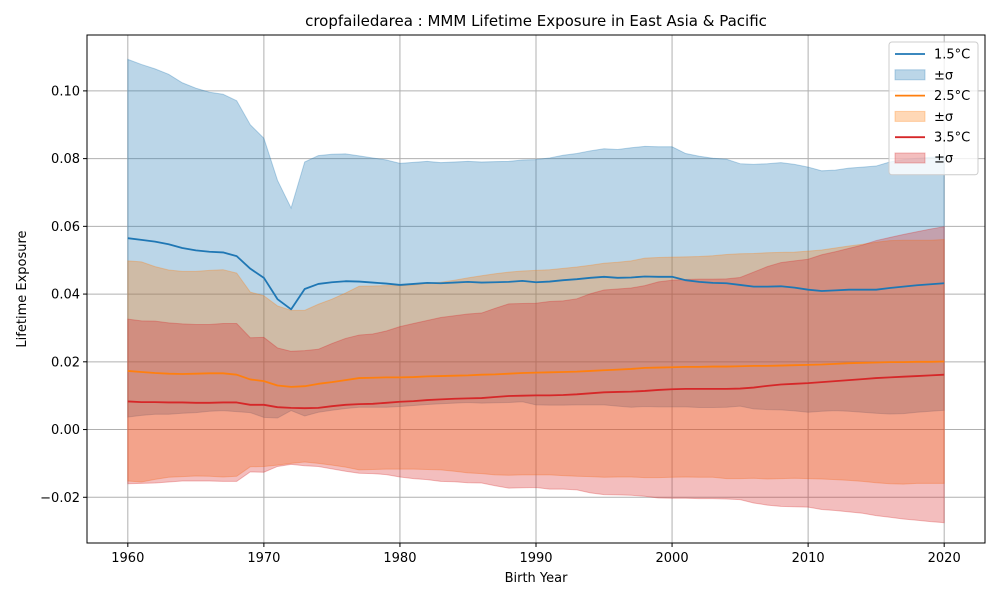  I want to click on y-axis-ticks: −0.02 0.00 0.02 0.04 0.06 0.08 0.10, so click(63, 295).